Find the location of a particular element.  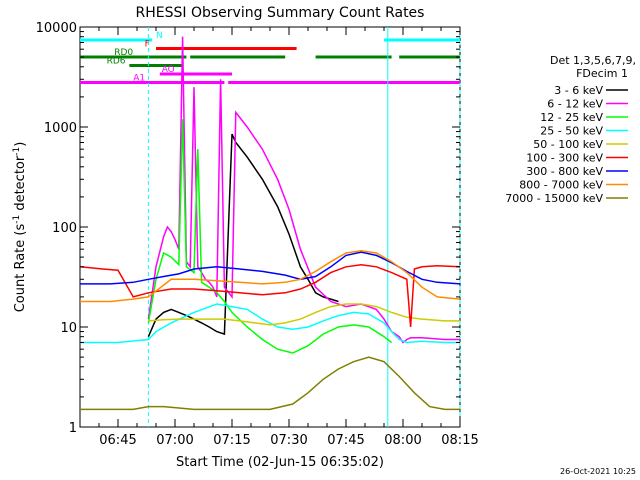

y-axis-label: Count Rate (s-1 detector-1) is located at coordinates (20, 227).